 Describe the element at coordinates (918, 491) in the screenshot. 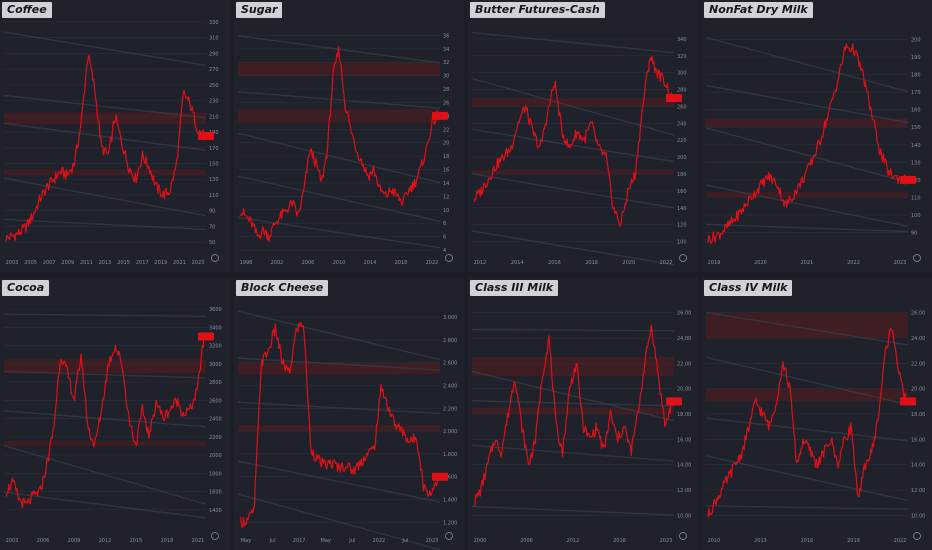

I see `y-tick-label: 12.00` at that location.